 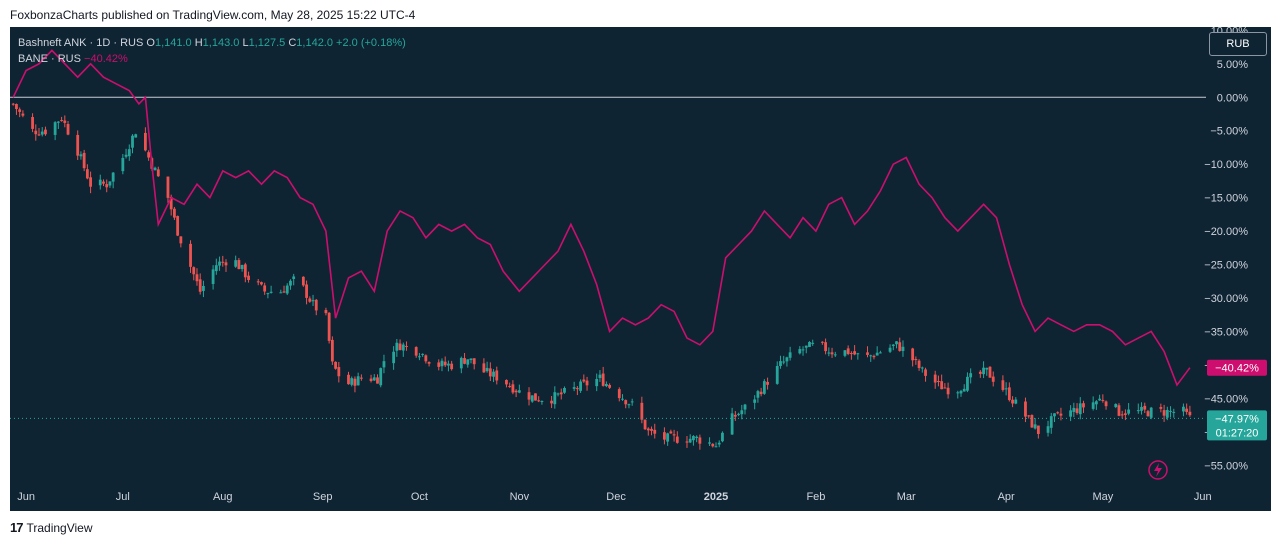 I want to click on y-tick-label: −20.00%, so click(x=1226, y=232).